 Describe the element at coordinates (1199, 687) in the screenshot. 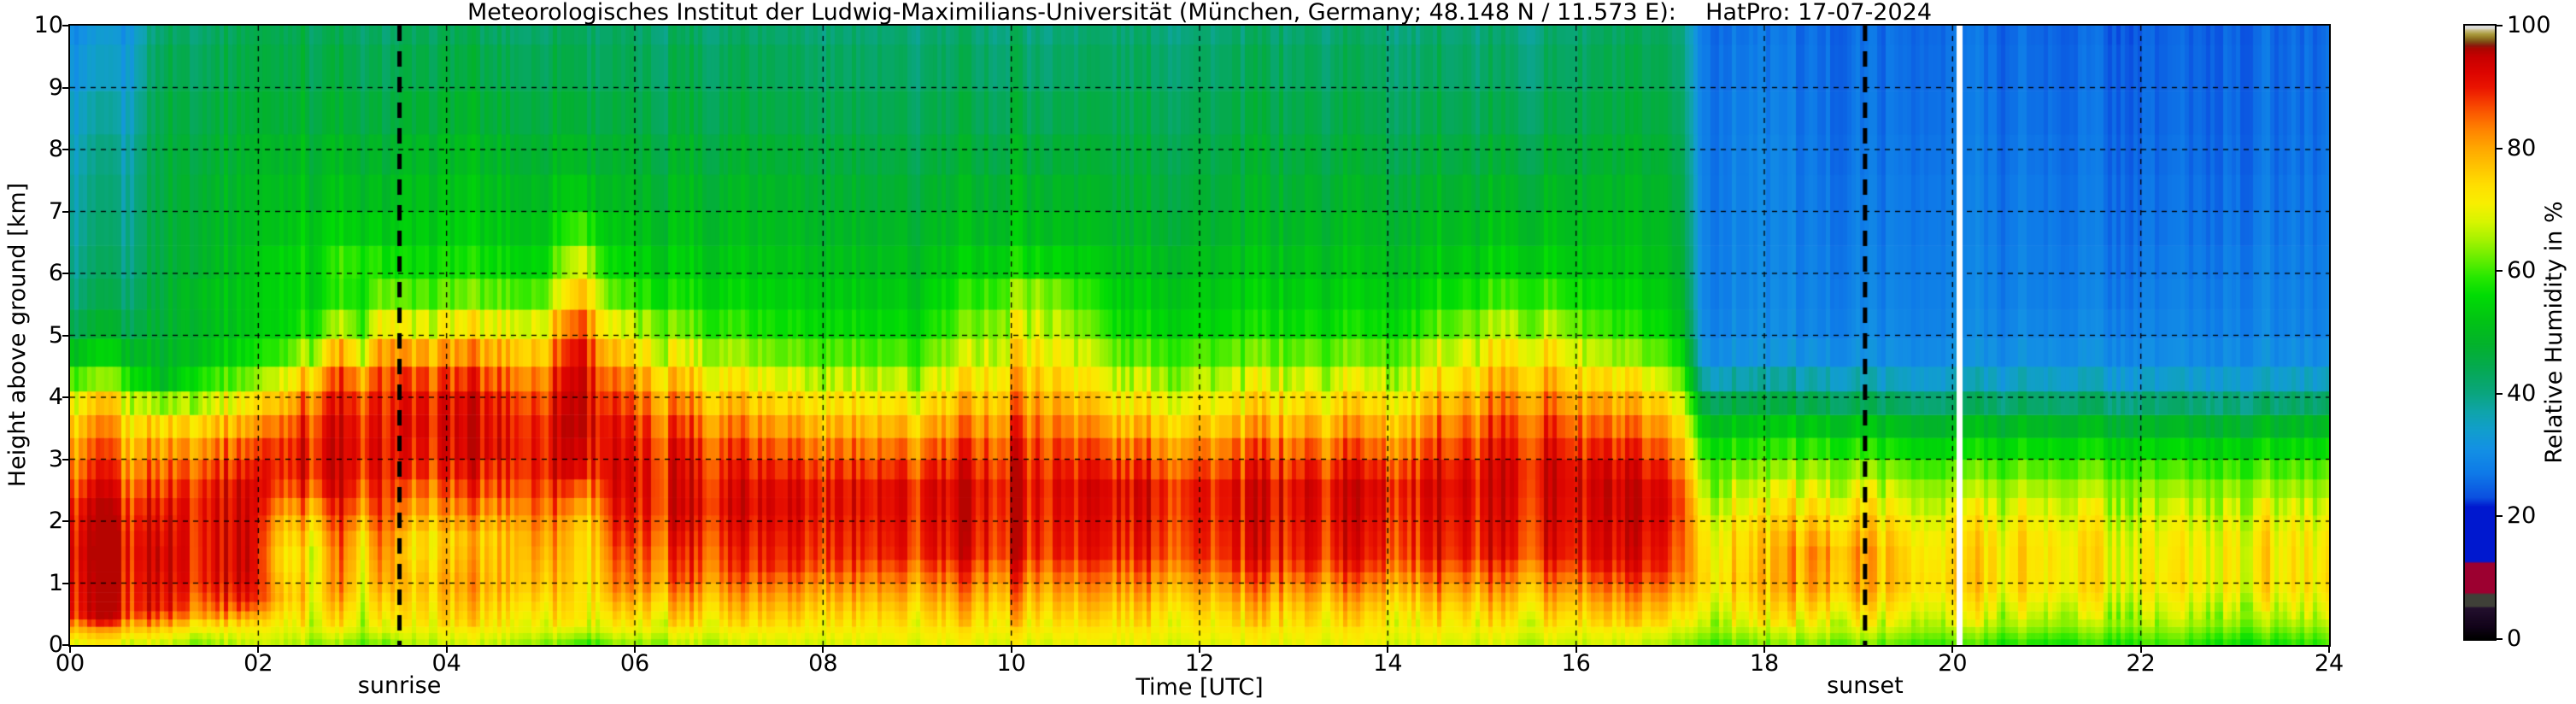

I see `x-axis-label: Time [UTC]` at that location.